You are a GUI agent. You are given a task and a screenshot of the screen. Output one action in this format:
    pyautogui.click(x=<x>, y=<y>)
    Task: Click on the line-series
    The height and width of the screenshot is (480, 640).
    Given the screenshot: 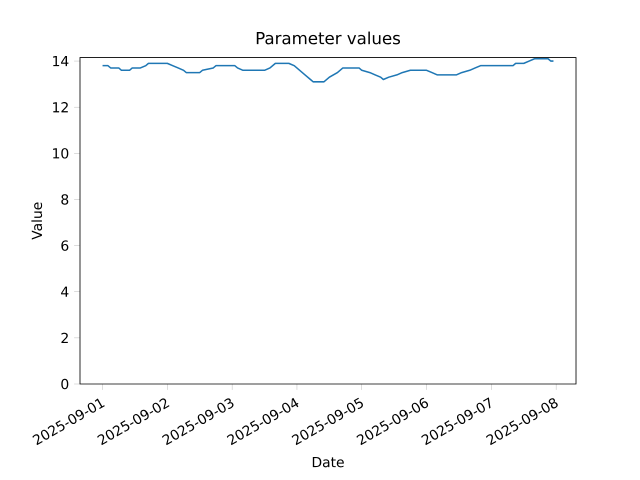 What is the action you would take?
    pyautogui.click(x=328, y=70)
    